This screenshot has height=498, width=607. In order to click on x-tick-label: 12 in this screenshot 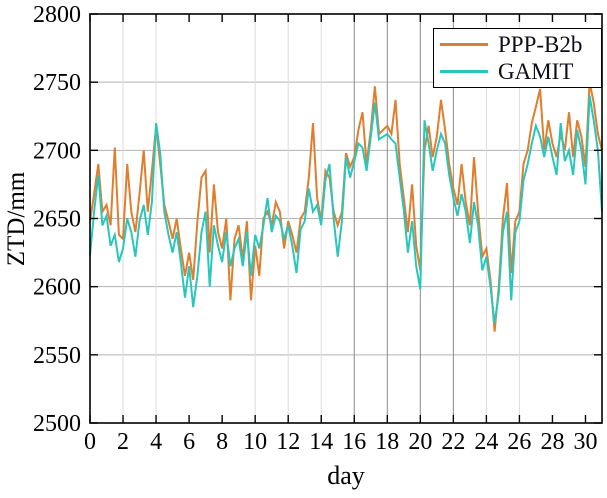, I will do `click(288, 442)`.